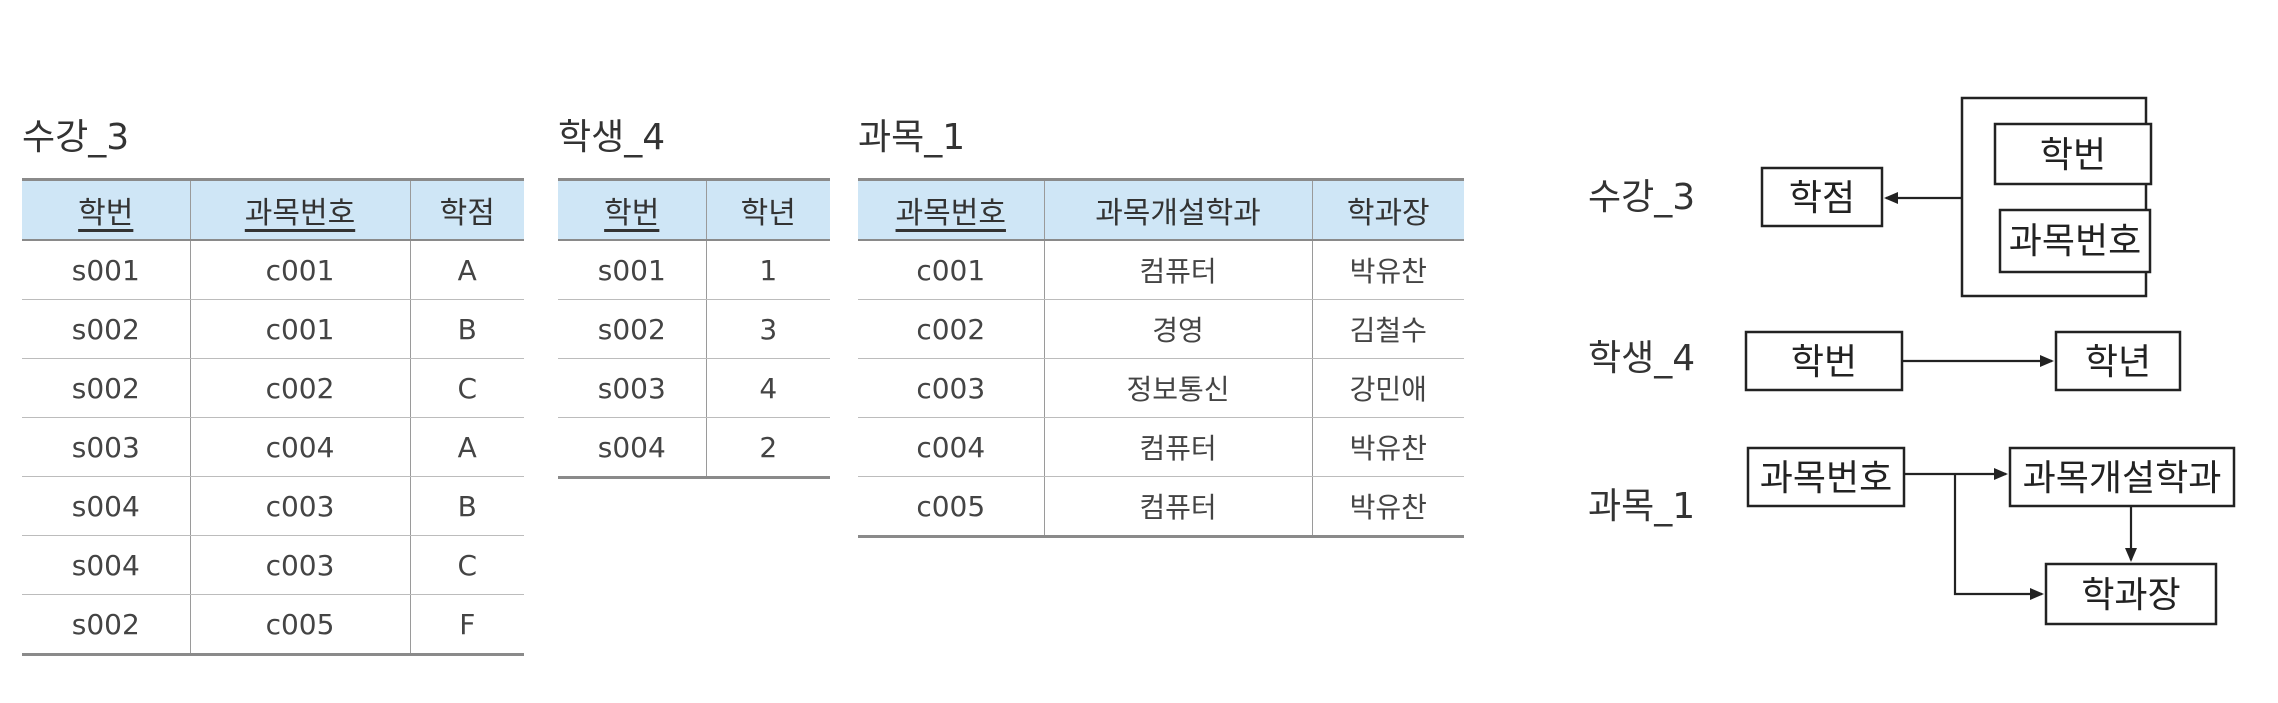 Image resolution: width=2278 pixels, height=703 pixels. I want to click on table-row: s004 2, so click(694, 448).